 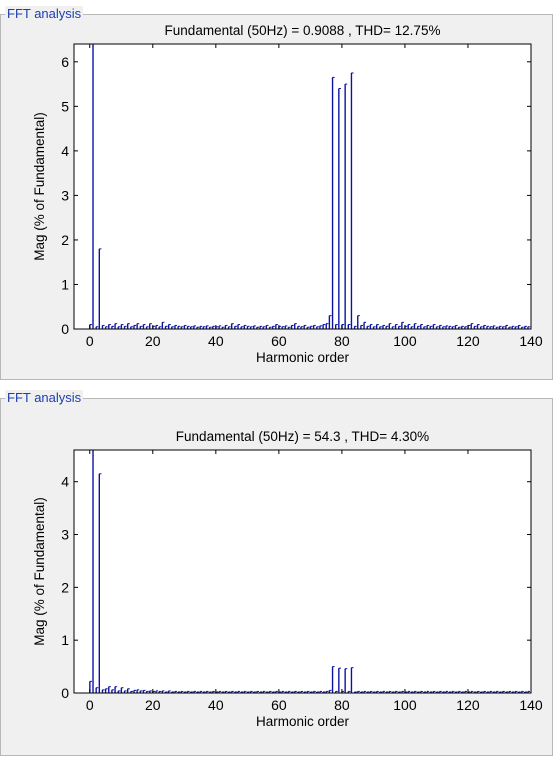 What do you see at coordinates (291, 327) in the screenshot?
I see `bar-h64` at bounding box center [291, 327].